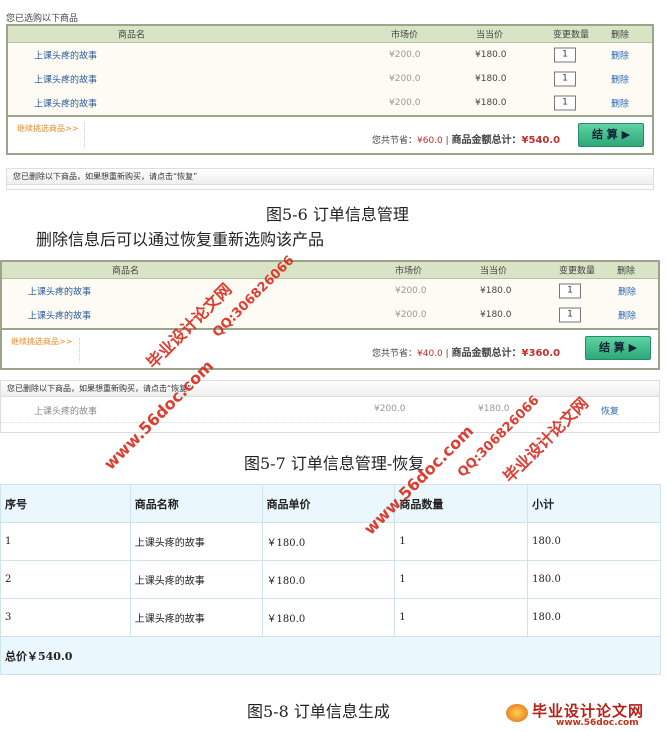  Describe the element at coordinates (42, 19) in the screenshot. I see `cart-title: 您已选购以下商品` at that location.